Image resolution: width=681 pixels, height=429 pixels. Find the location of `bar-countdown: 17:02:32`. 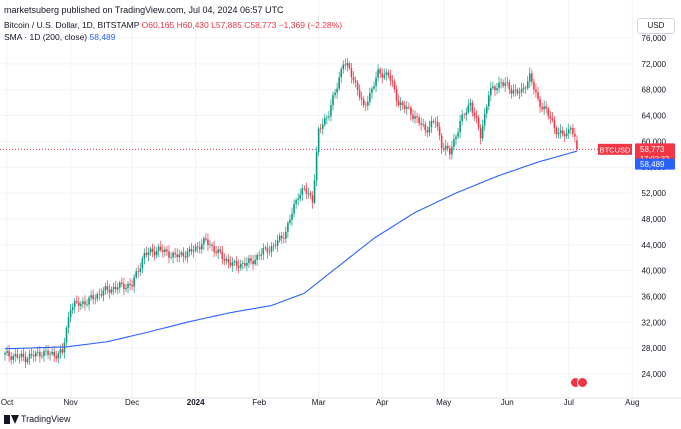

bar-countdown: 17:02:32 is located at coordinates (654, 158).